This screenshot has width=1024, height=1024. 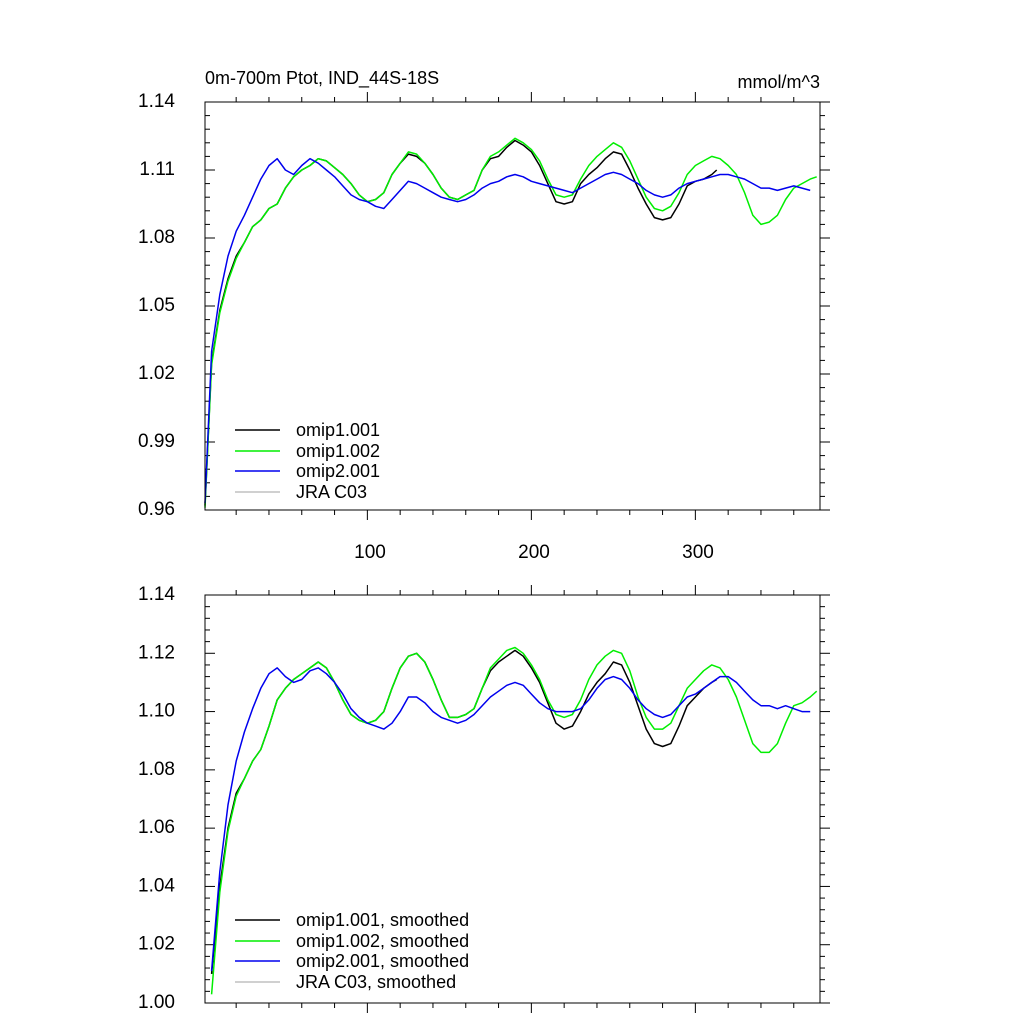 What do you see at coordinates (338, 430) in the screenshot?
I see `legend-label-omip1-001: omip1.001` at bounding box center [338, 430].